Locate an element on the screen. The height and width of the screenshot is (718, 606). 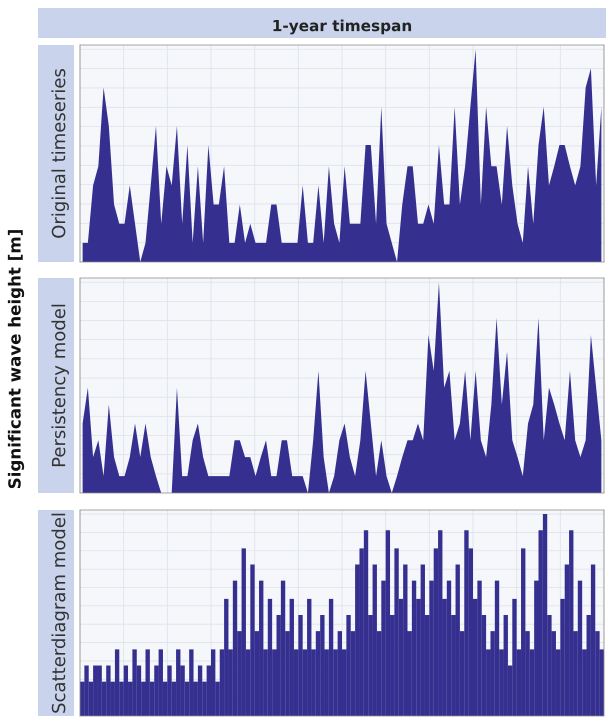
chart-title: 1-year timespan is located at coordinates (342, 27).